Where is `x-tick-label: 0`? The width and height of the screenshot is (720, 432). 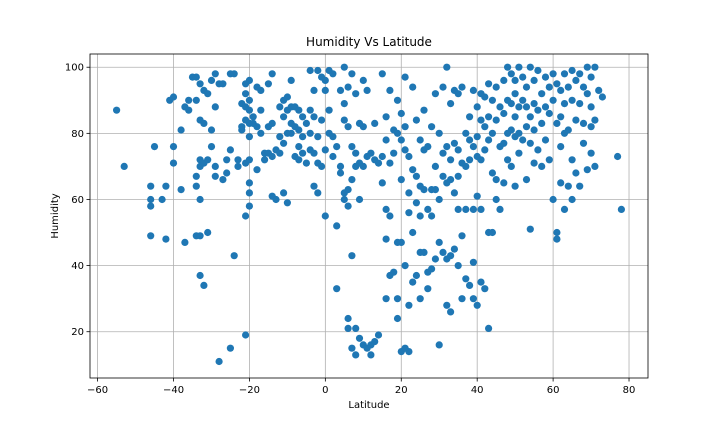
x-tick-label: 0 is located at coordinates (325, 390).